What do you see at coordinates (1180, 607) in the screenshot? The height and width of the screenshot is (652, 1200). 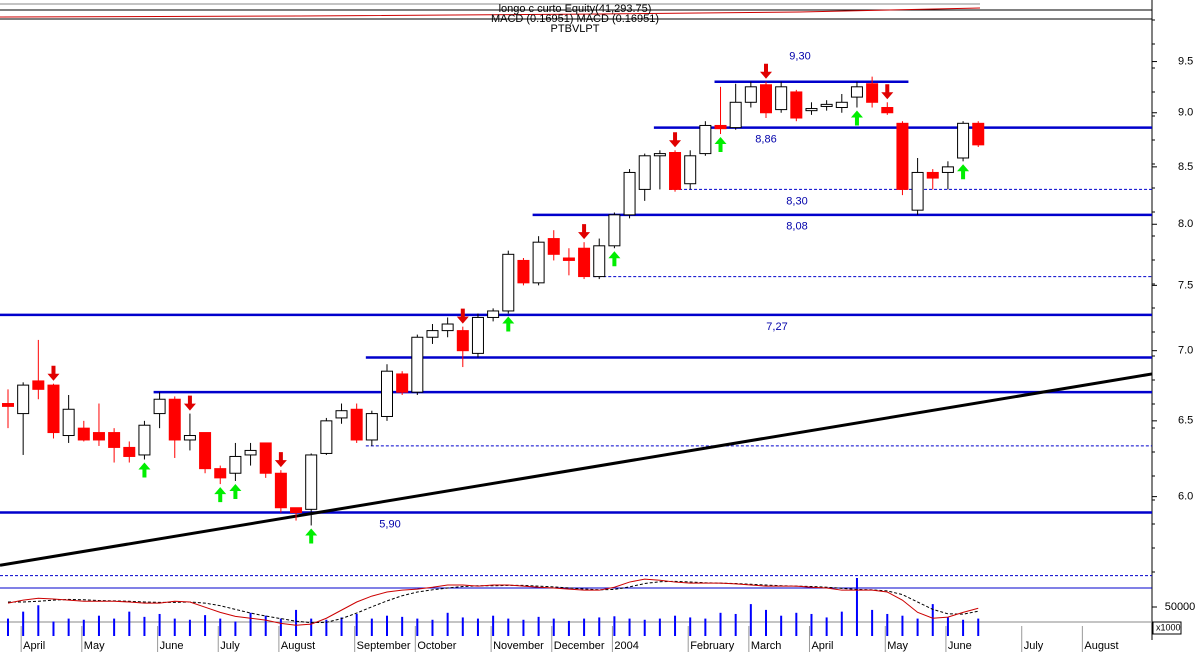 I see `volume-tick-label: 50000` at bounding box center [1180, 607].